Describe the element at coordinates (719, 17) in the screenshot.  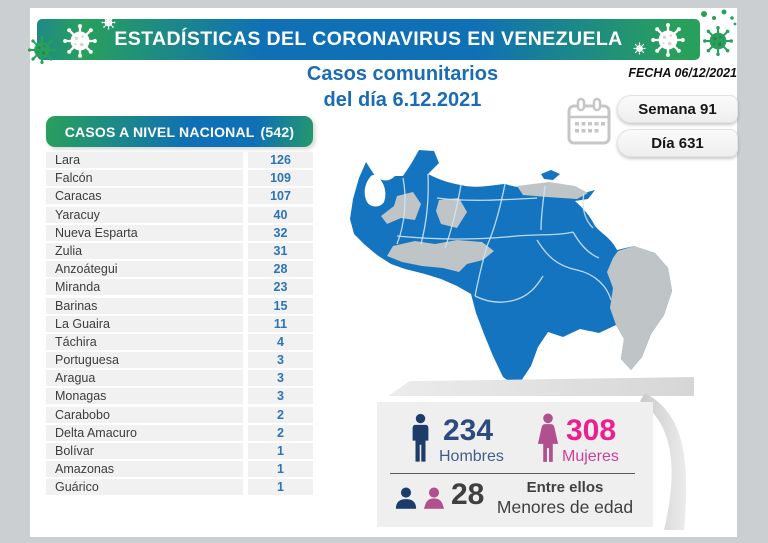
I see `decorative-dots` at that location.